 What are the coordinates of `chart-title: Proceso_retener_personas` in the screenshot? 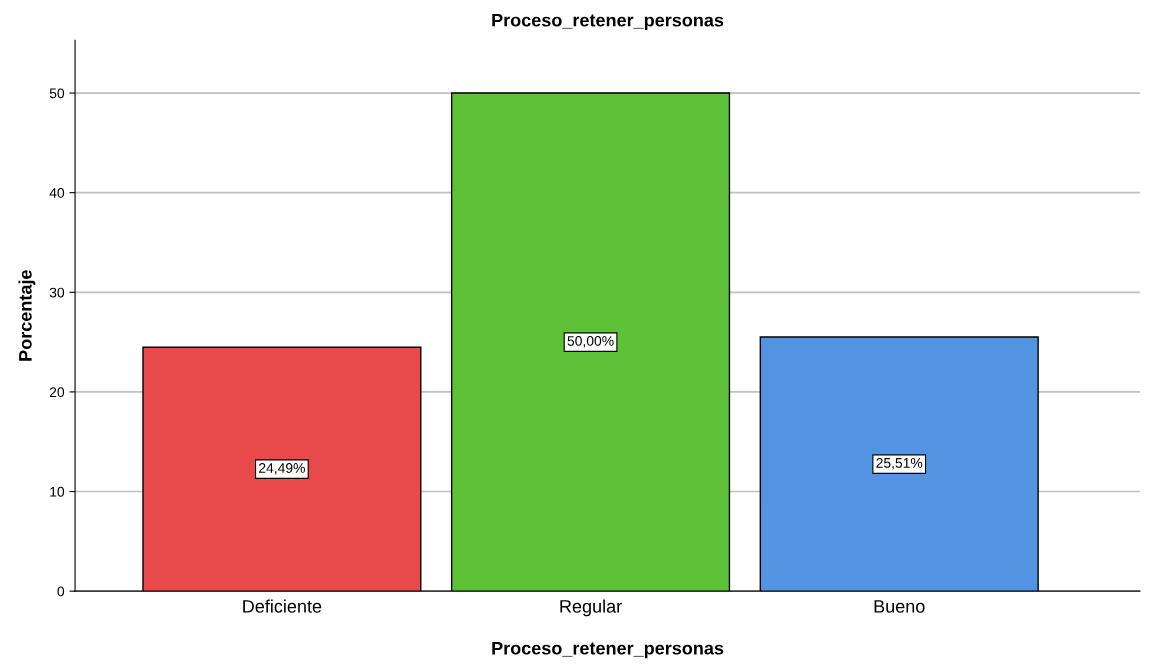 It's located at (608, 22).